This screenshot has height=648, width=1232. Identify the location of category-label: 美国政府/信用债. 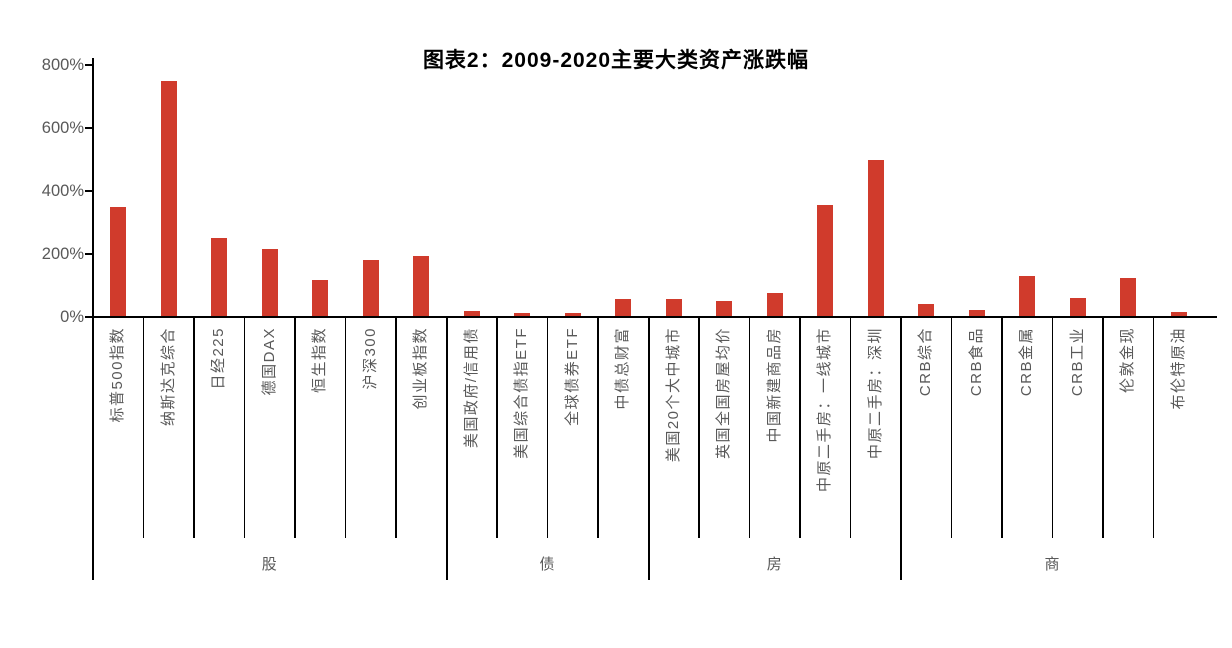
(471, 388).